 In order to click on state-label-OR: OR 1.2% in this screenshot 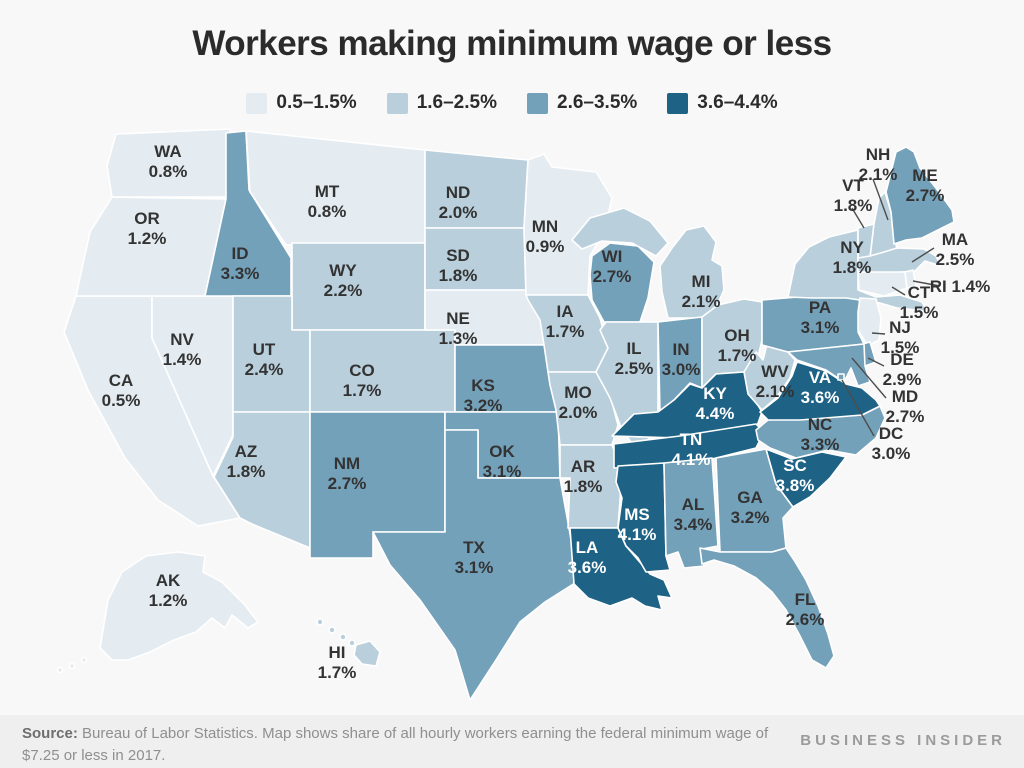, I will do `click(147, 228)`.